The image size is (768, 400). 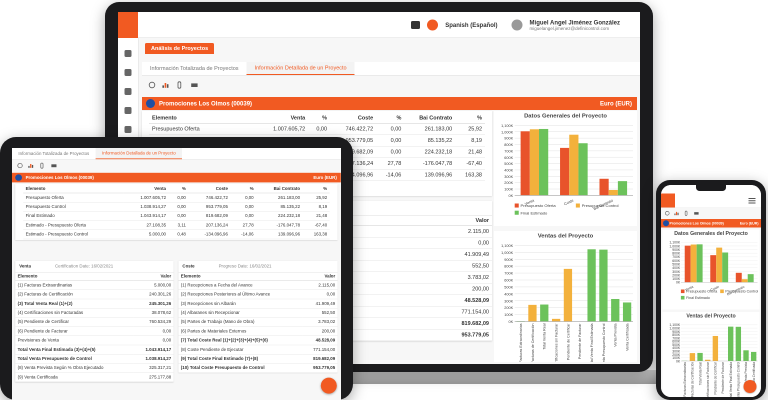 What do you see at coordinates (73, 207) in the screenshot?
I see `table-cell: Presupuesto Control` at bounding box center [73, 207].